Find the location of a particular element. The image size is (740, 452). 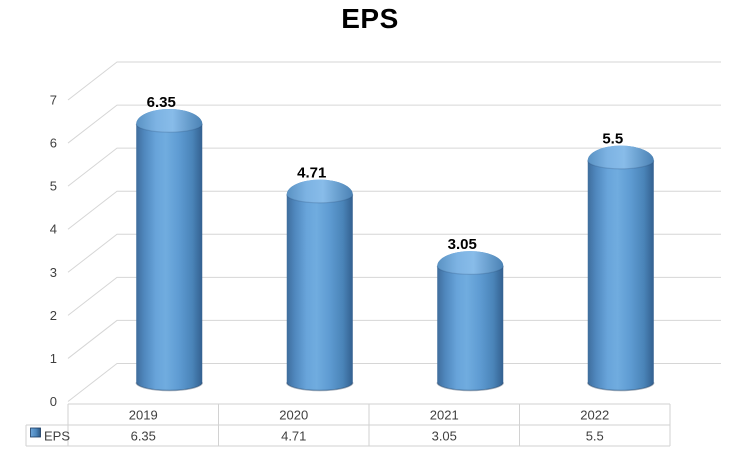

table-value-cell: 6.35 is located at coordinates (143, 436).